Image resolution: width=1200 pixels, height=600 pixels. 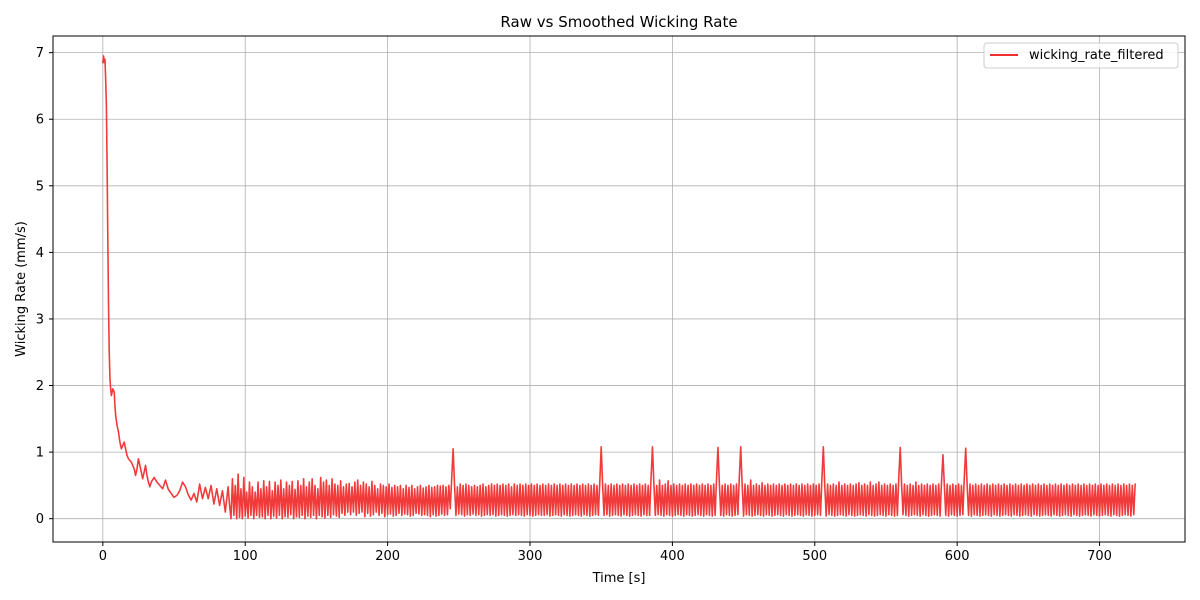 I want to click on legend: wicking_rate_filtered, so click(x=1081, y=55).